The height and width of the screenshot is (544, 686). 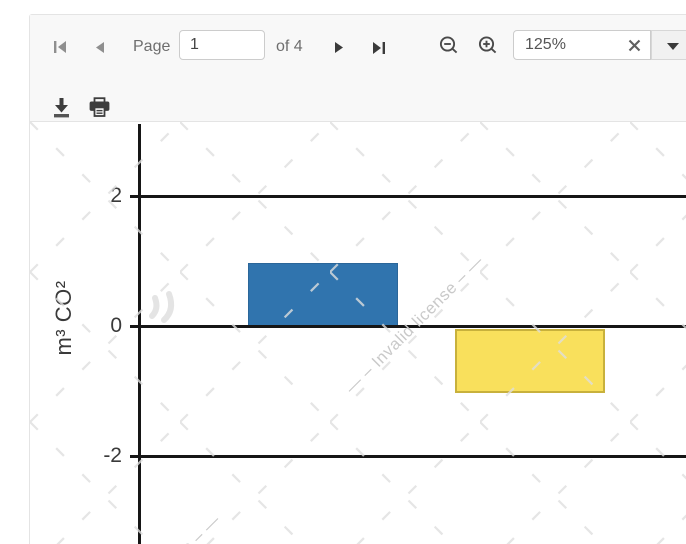 I want to click on next-page-button, so click(x=339, y=47).